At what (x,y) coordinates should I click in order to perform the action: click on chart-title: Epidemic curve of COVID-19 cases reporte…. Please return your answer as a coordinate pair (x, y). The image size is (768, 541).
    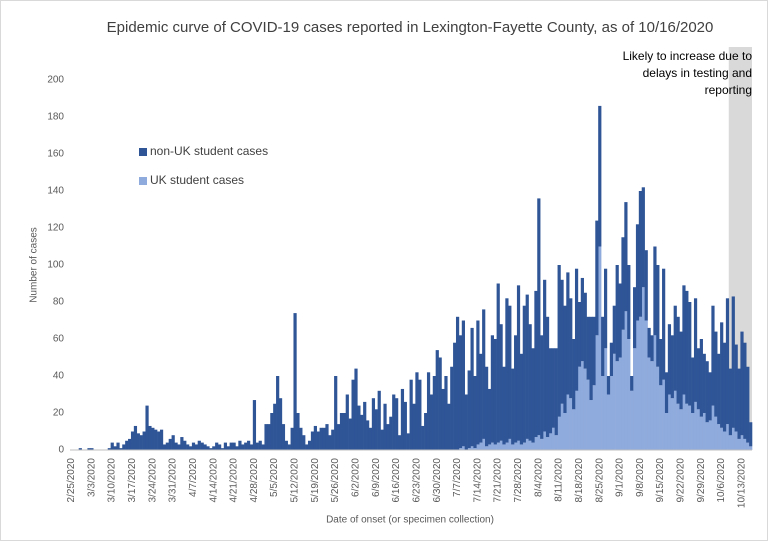
    Looking at the image, I should click on (410, 27).